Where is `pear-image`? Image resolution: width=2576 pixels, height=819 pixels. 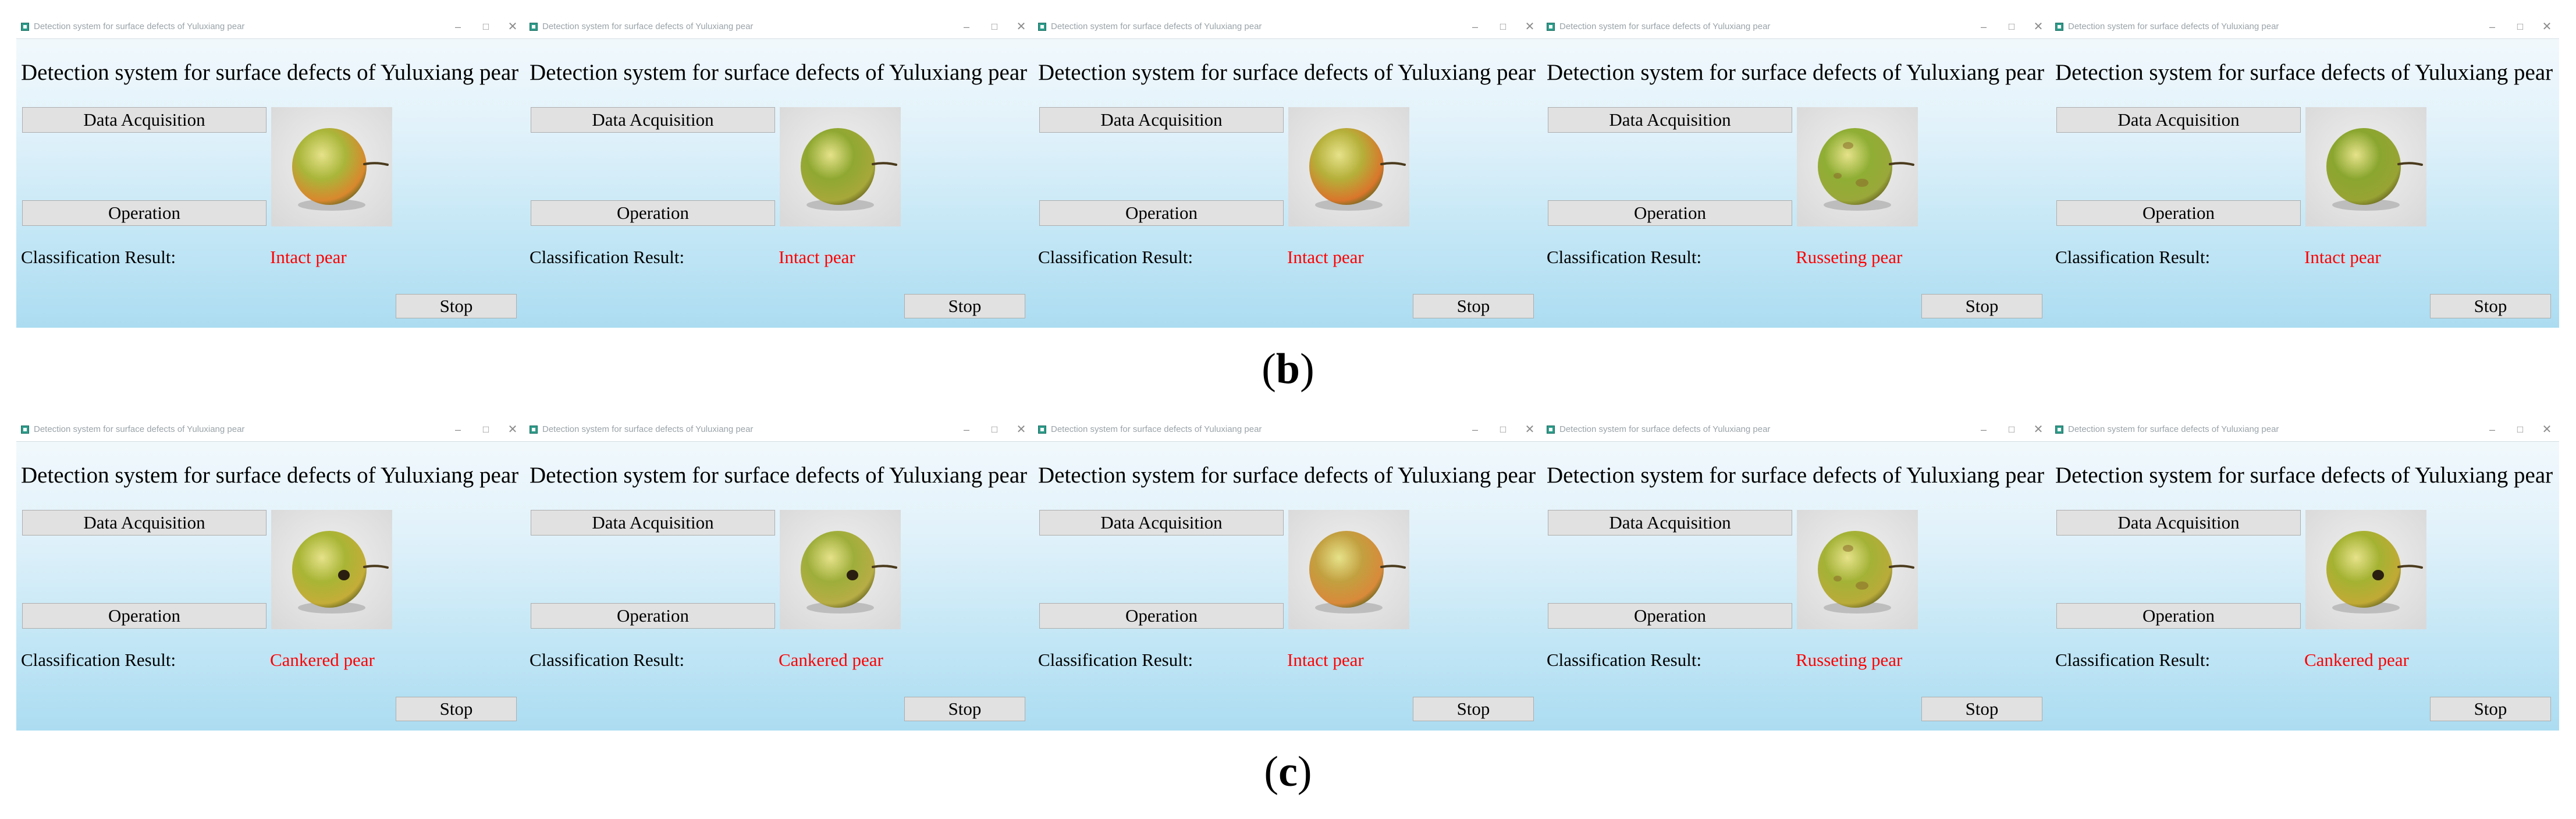 pear-image is located at coordinates (840, 569).